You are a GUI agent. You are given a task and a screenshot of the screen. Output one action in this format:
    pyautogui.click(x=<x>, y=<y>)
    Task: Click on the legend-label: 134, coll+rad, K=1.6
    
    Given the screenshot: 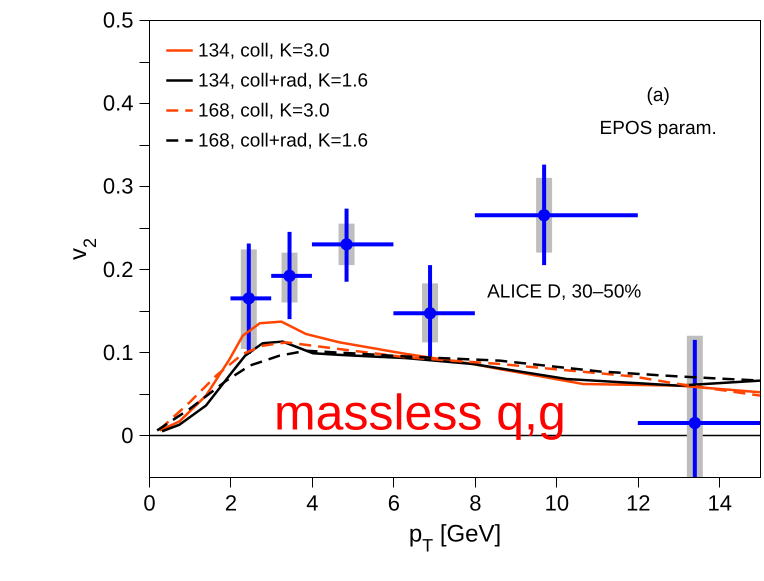 What is the action you would take?
    pyautogui.click(x=283, y=81)
    